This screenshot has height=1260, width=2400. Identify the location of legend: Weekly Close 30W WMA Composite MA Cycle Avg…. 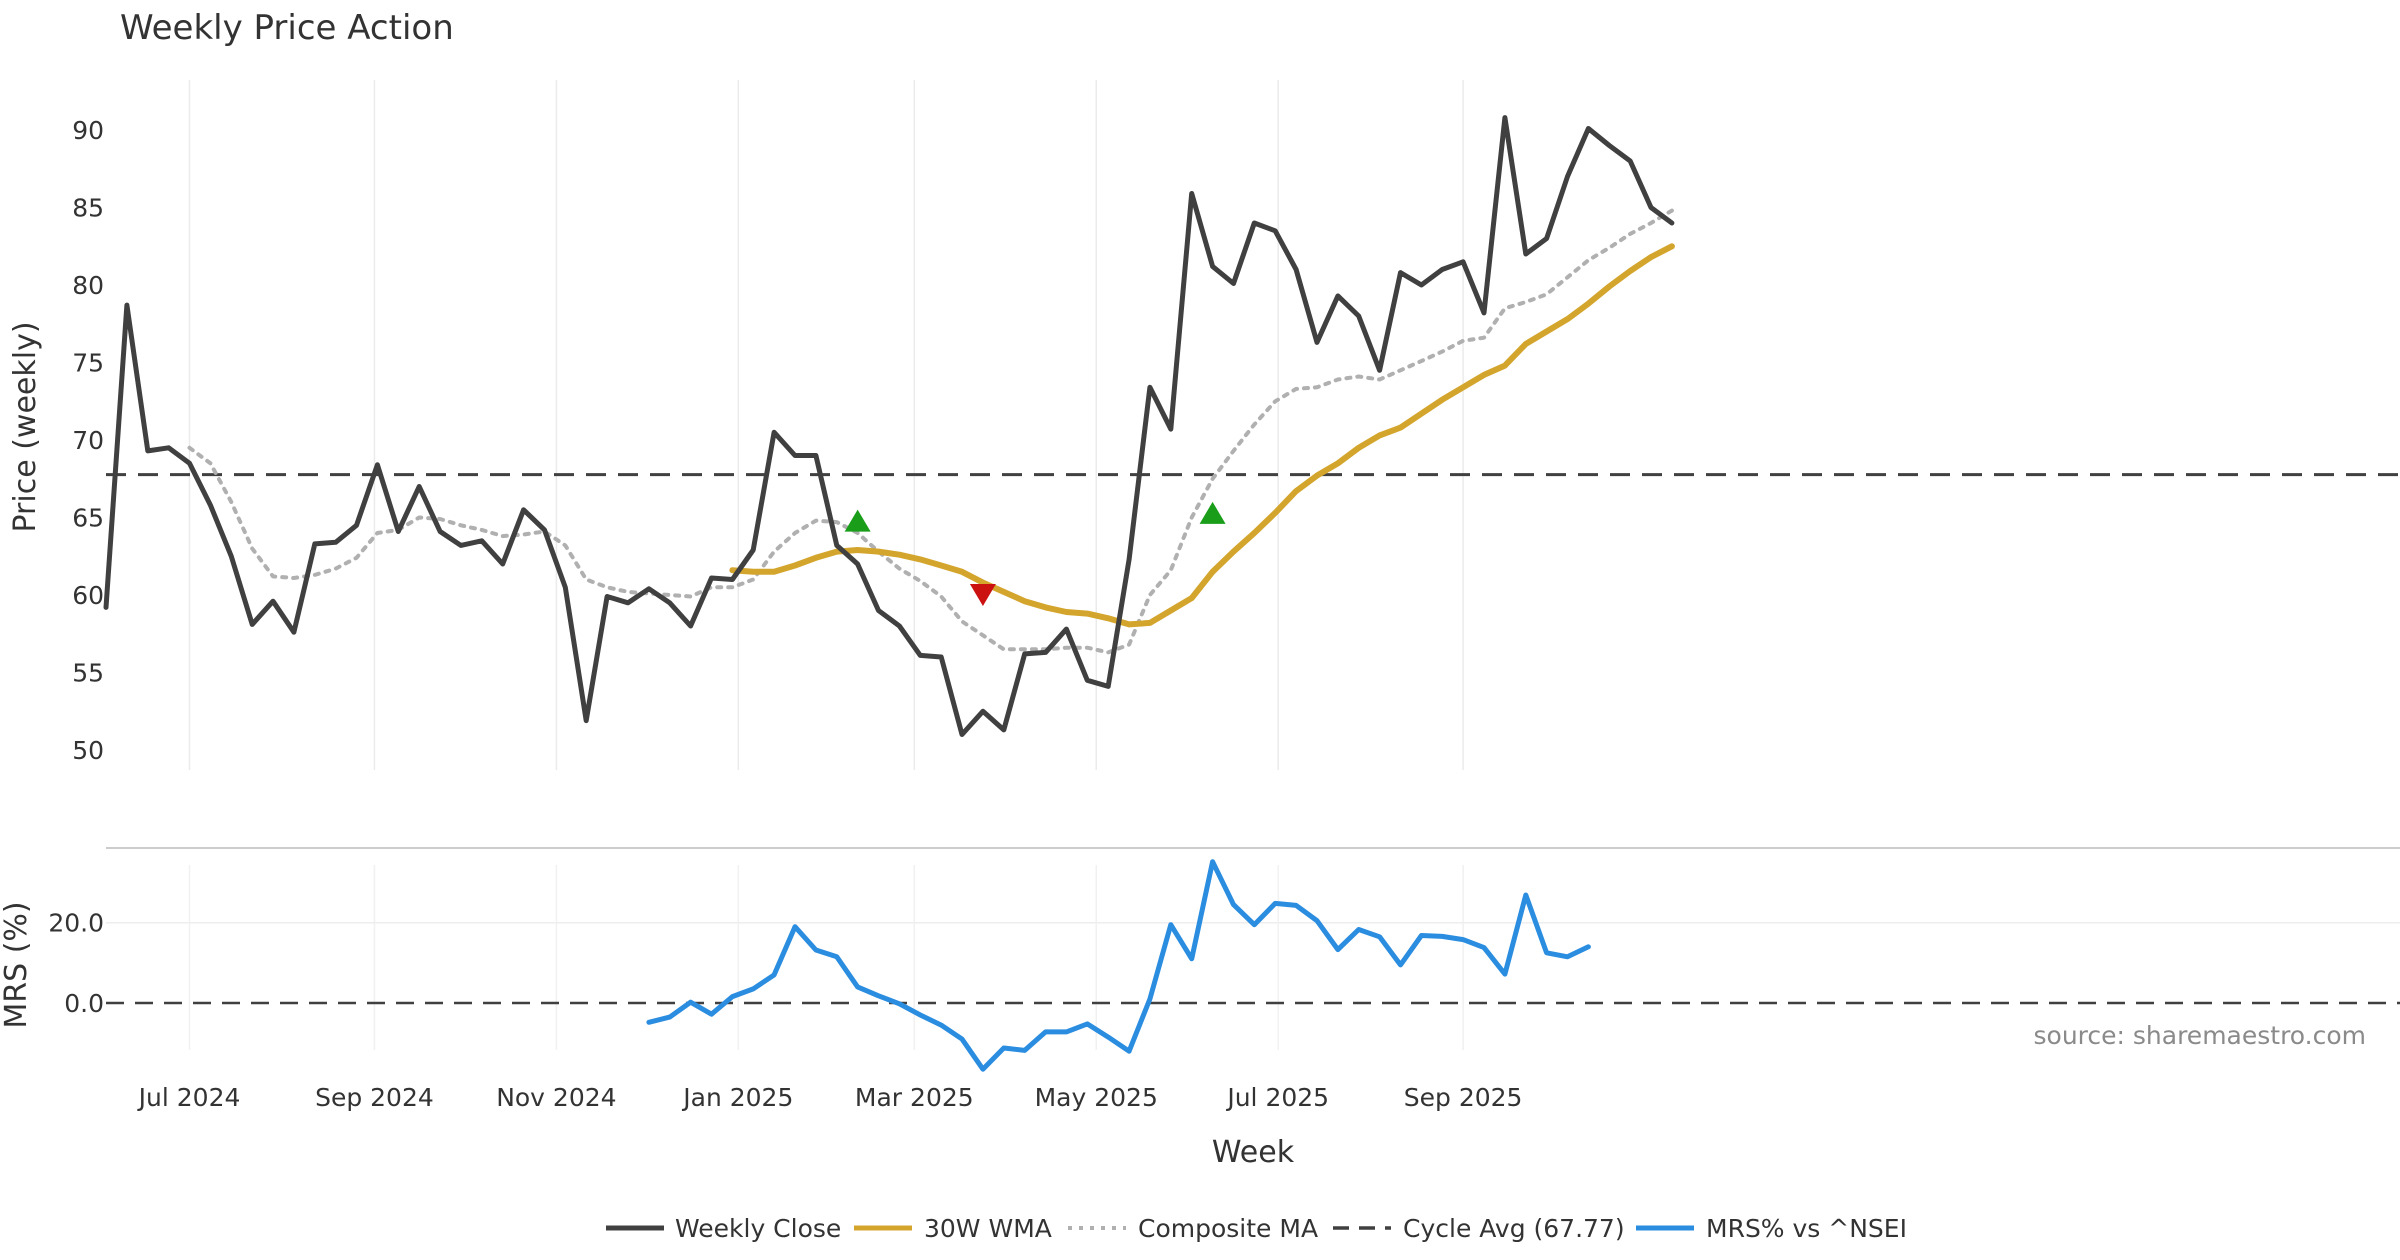
(1256, 1228).